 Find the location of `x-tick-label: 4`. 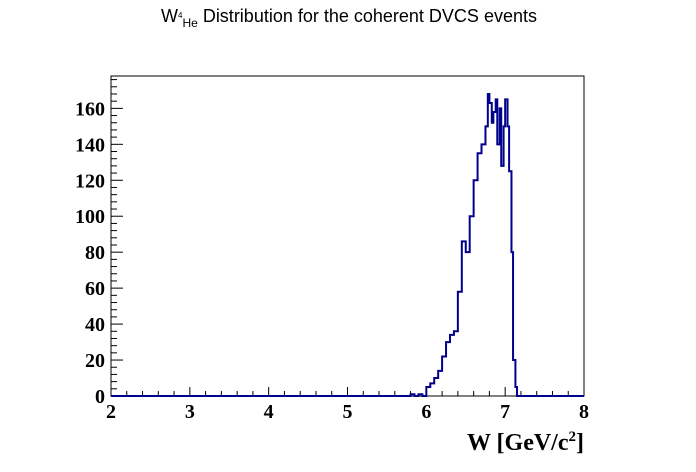

x-tick-label: 4 is located at coordinates (269, 412).